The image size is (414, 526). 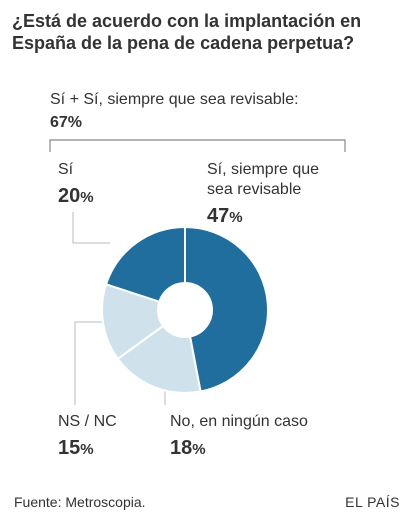 What do you see at coordinates (236, 217) in the screenshot?
I see `value-si-revisable-unit: %` at bounding box center [236, 217].